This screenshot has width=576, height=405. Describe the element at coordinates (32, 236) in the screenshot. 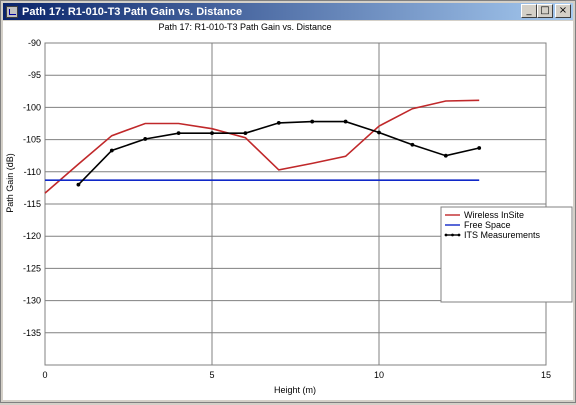

I see `y-tick-label: -120` at that location.